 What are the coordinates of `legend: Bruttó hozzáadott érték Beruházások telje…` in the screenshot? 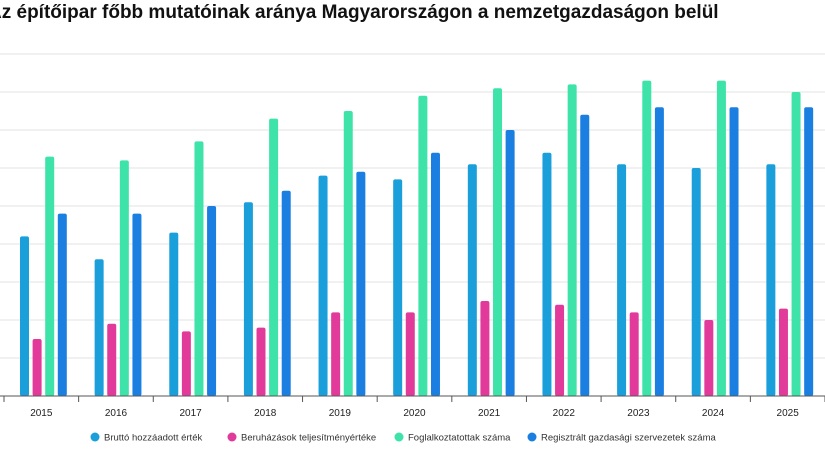 It's located at (403, 438).